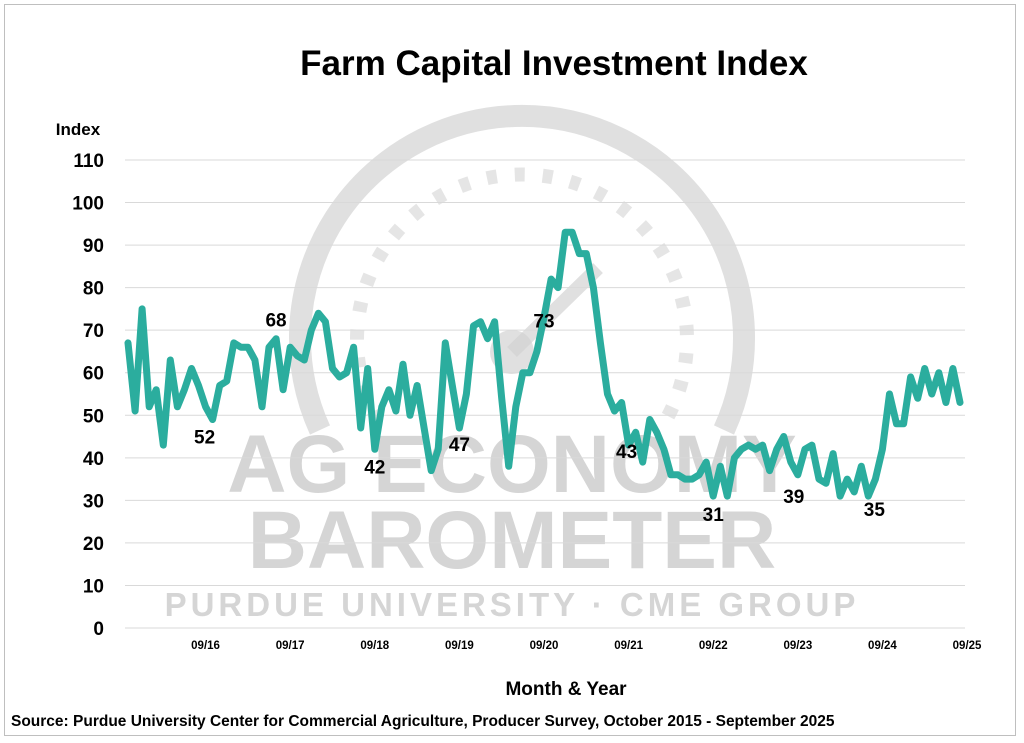 This screenshot has height=743, width=1024. Describe the element at coordinates (967, 646) in the screenshot. I see `x-tick-label: 09/25` at that location.